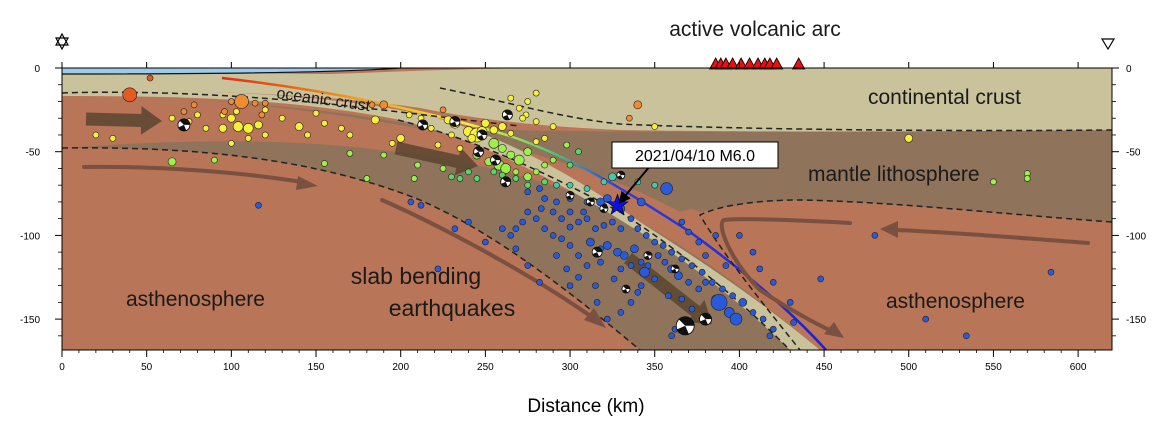  What do you see at coordinates (62, 367) in the screenshot?
I see `x-tick-label: 0` at bounding box center [62, 367].